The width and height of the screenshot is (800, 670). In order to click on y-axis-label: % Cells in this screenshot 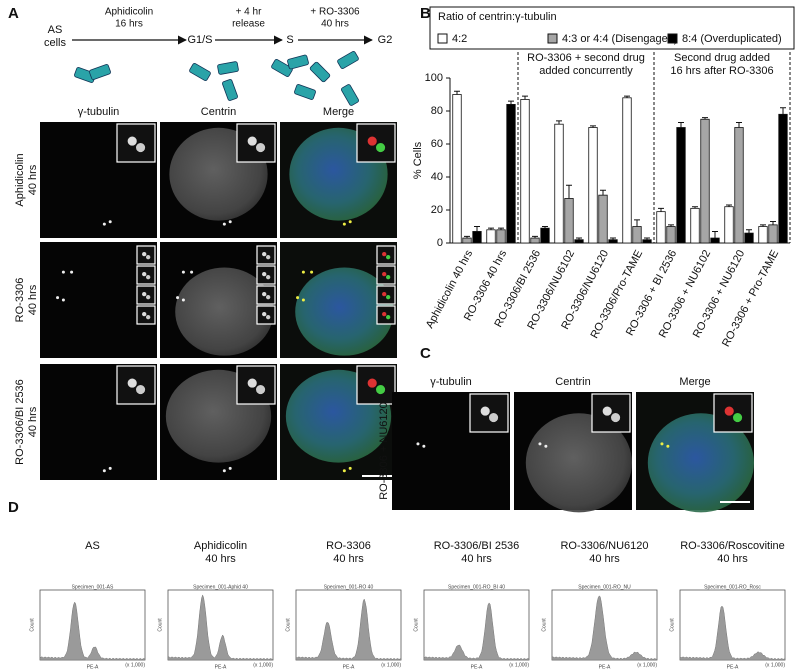, I will do `click(418, 160)`.